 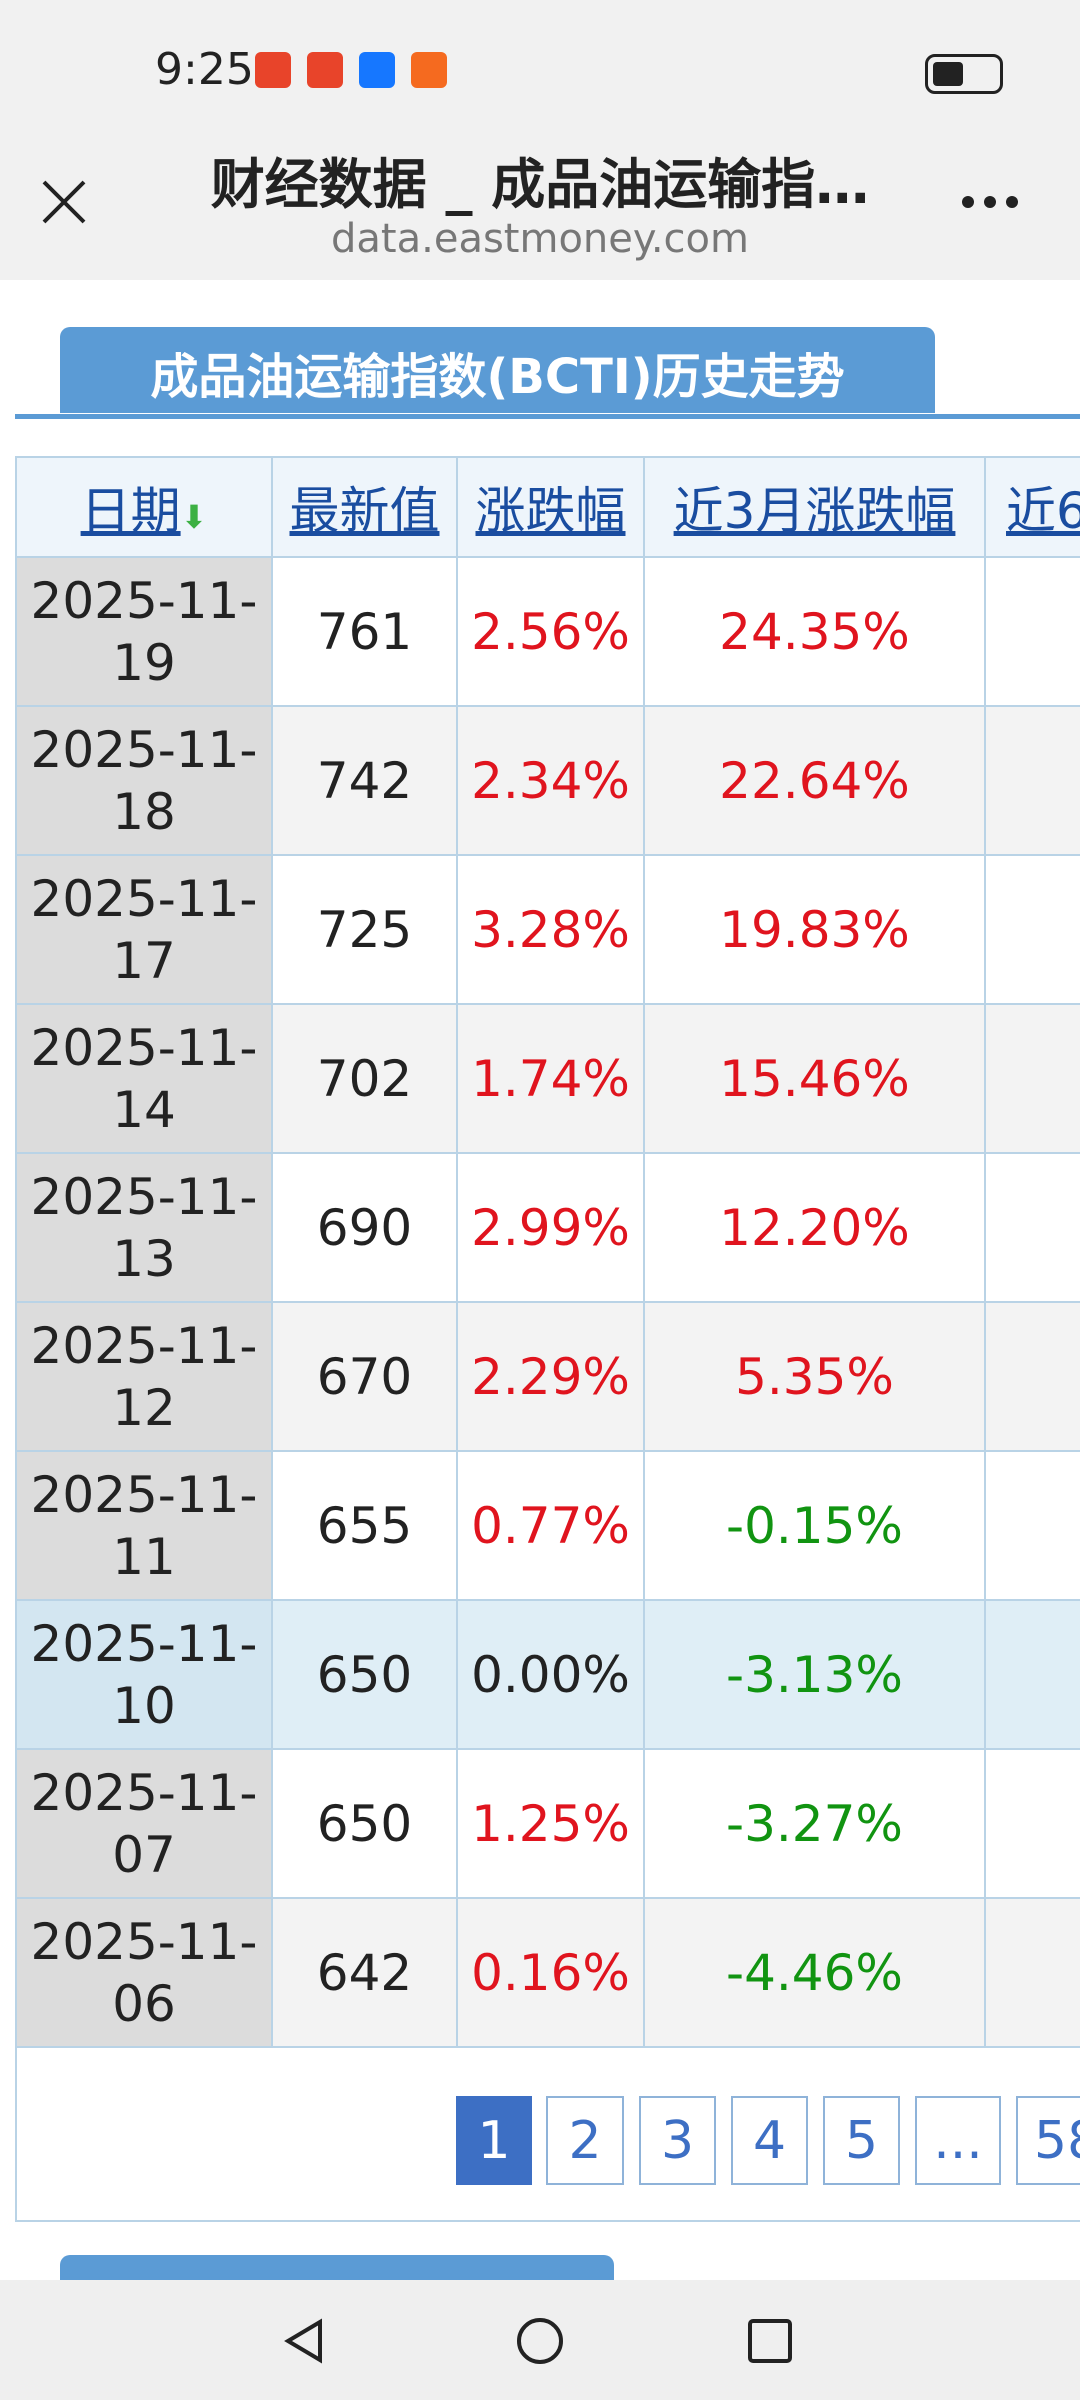 What do you see at coordinates (364, 631) in the screenshot?
I see `value-cell: 761` at bounding box center [364, 631].